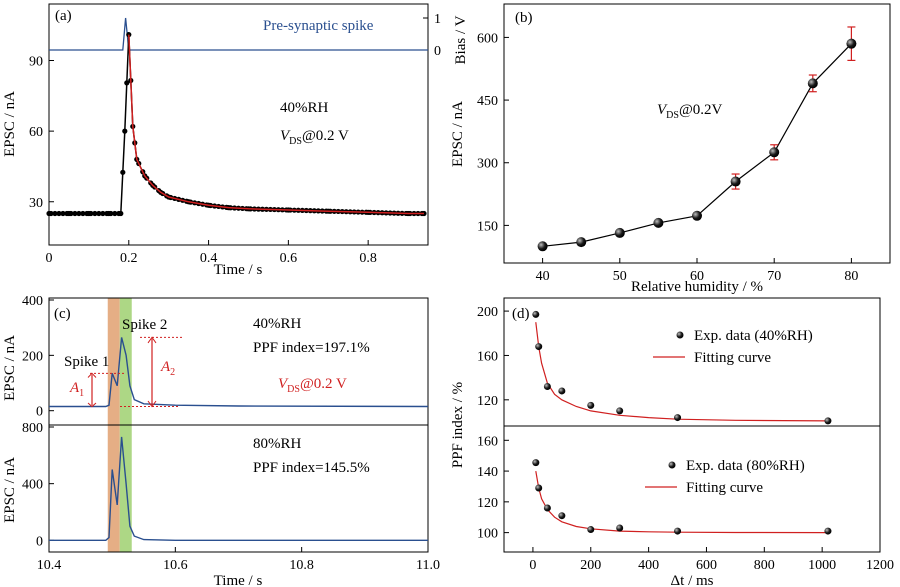 The image size is (900, 587). I want to click on panel-b-ylabel: EPSC / nA, so click(458, 134).